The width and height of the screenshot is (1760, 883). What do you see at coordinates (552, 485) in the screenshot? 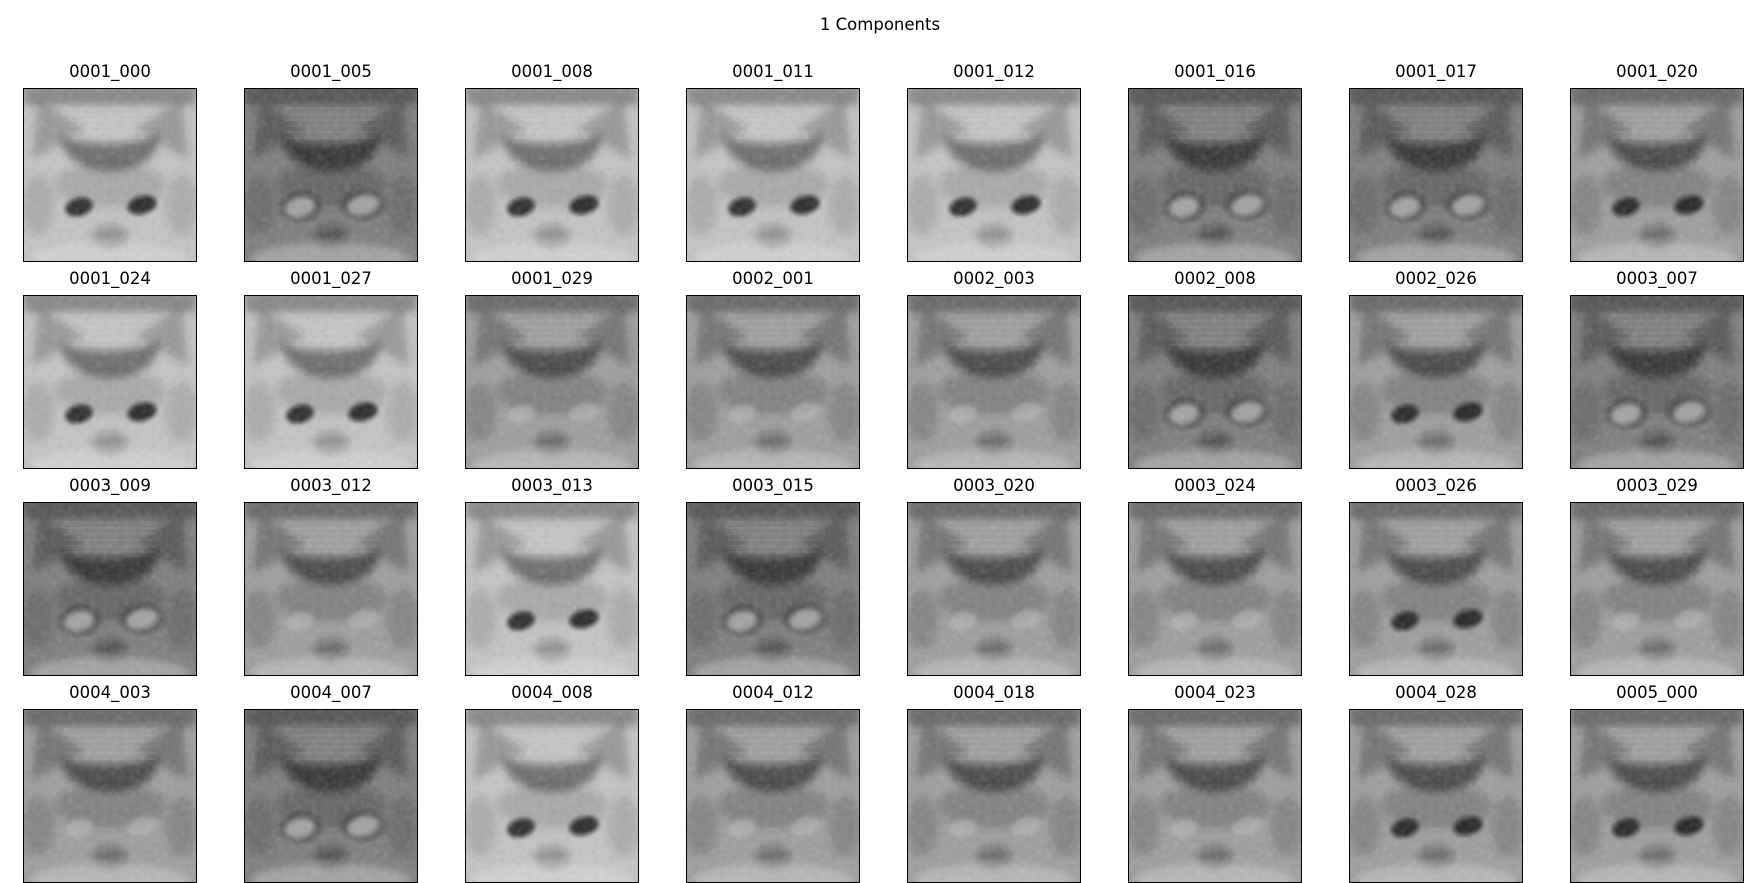
I see `image-label: 0003_013` at bounding box center [552, 485].